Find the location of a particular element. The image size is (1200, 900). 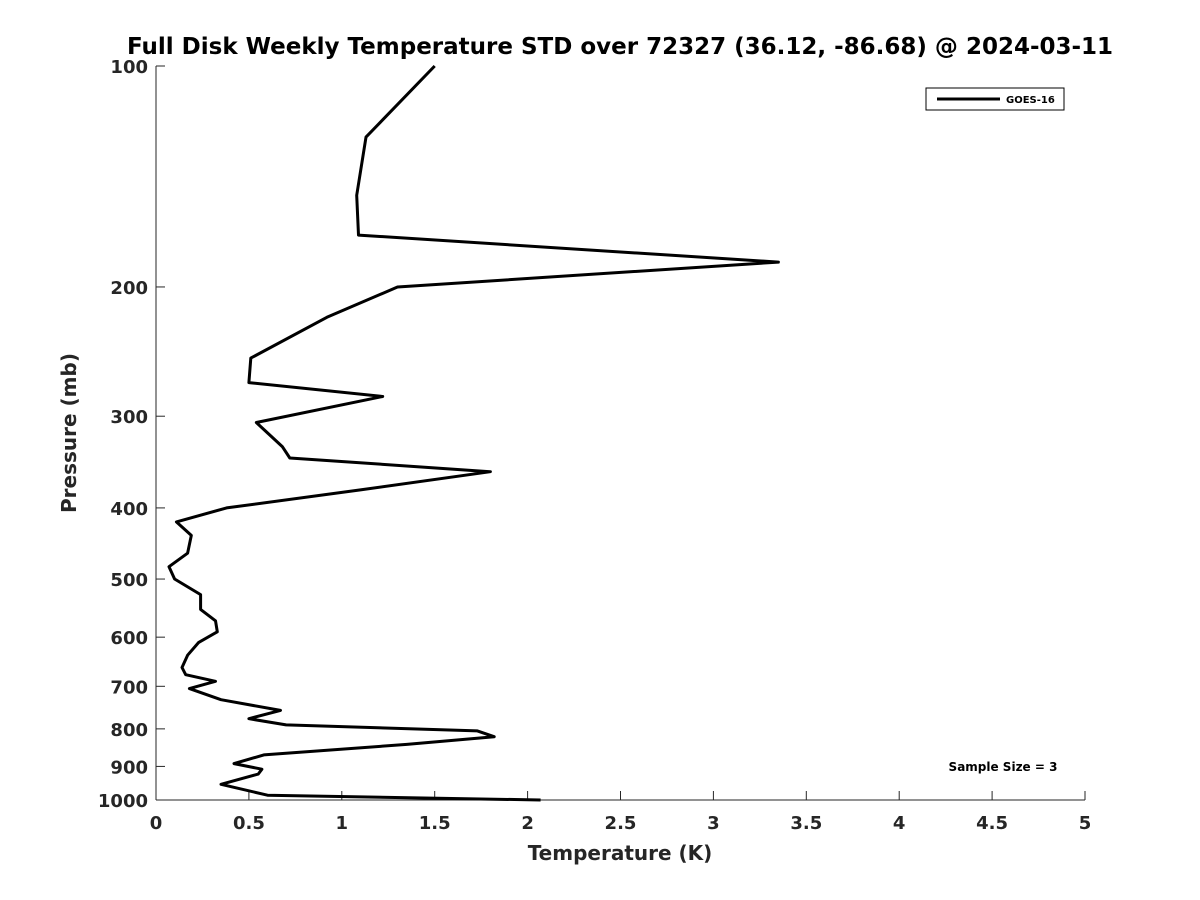

legend: GOES-16 is located at coordinates (995, 99).